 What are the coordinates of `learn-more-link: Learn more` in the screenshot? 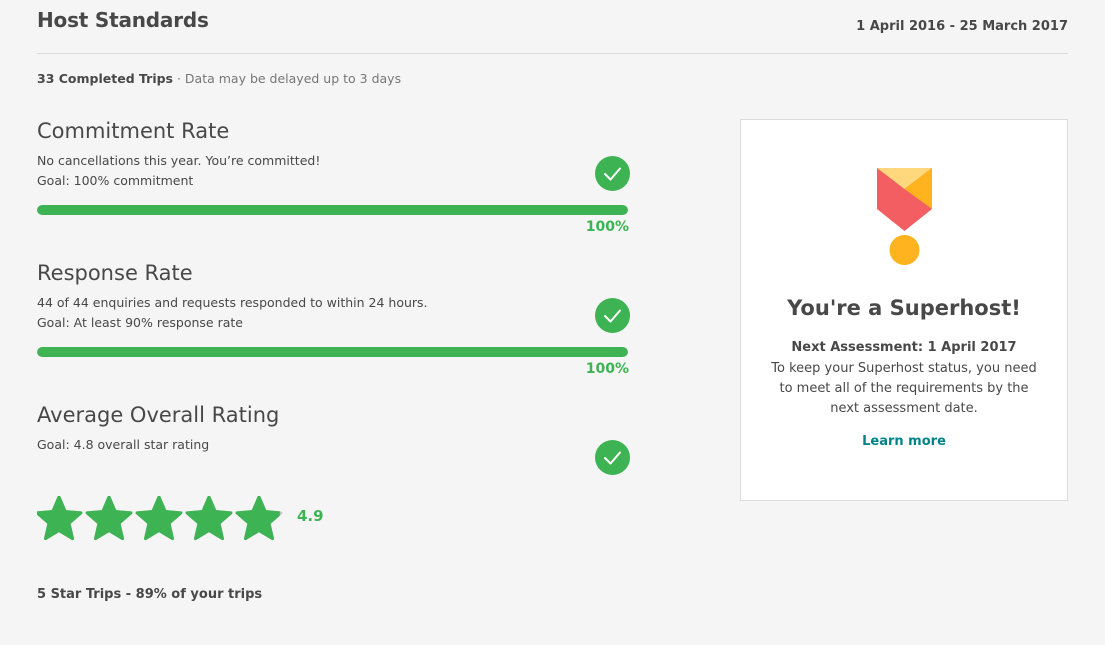 It's located at (904, 441).